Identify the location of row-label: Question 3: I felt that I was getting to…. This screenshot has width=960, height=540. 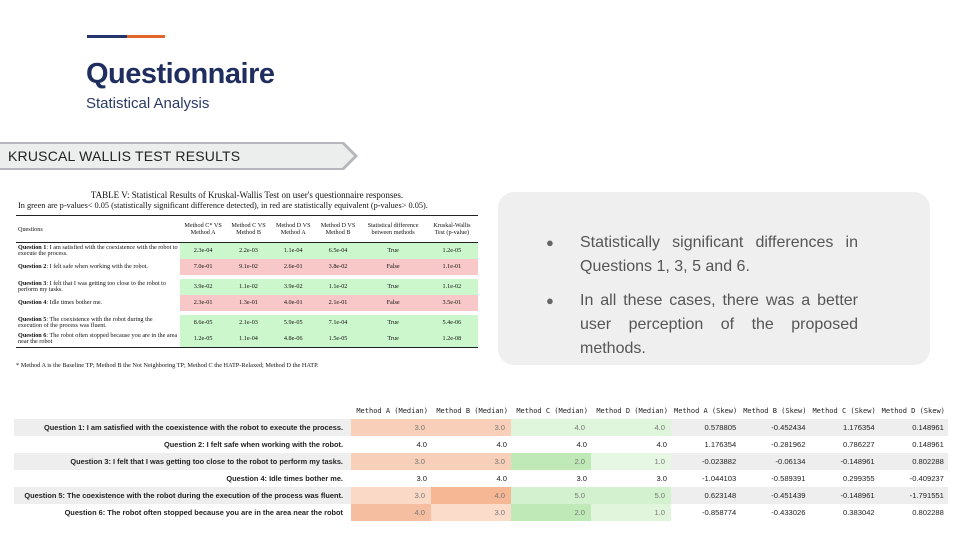
(182, 461).